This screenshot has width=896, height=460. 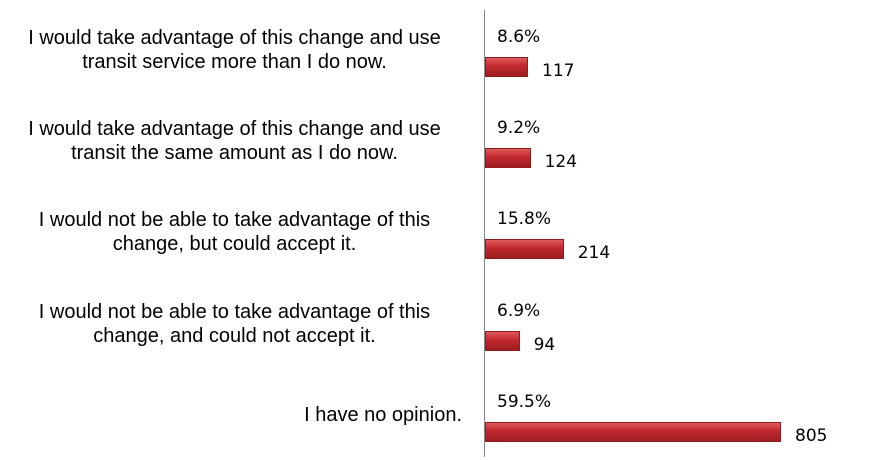 I want to click on percentage-label: 8.6%, so click(x=519, y=37).